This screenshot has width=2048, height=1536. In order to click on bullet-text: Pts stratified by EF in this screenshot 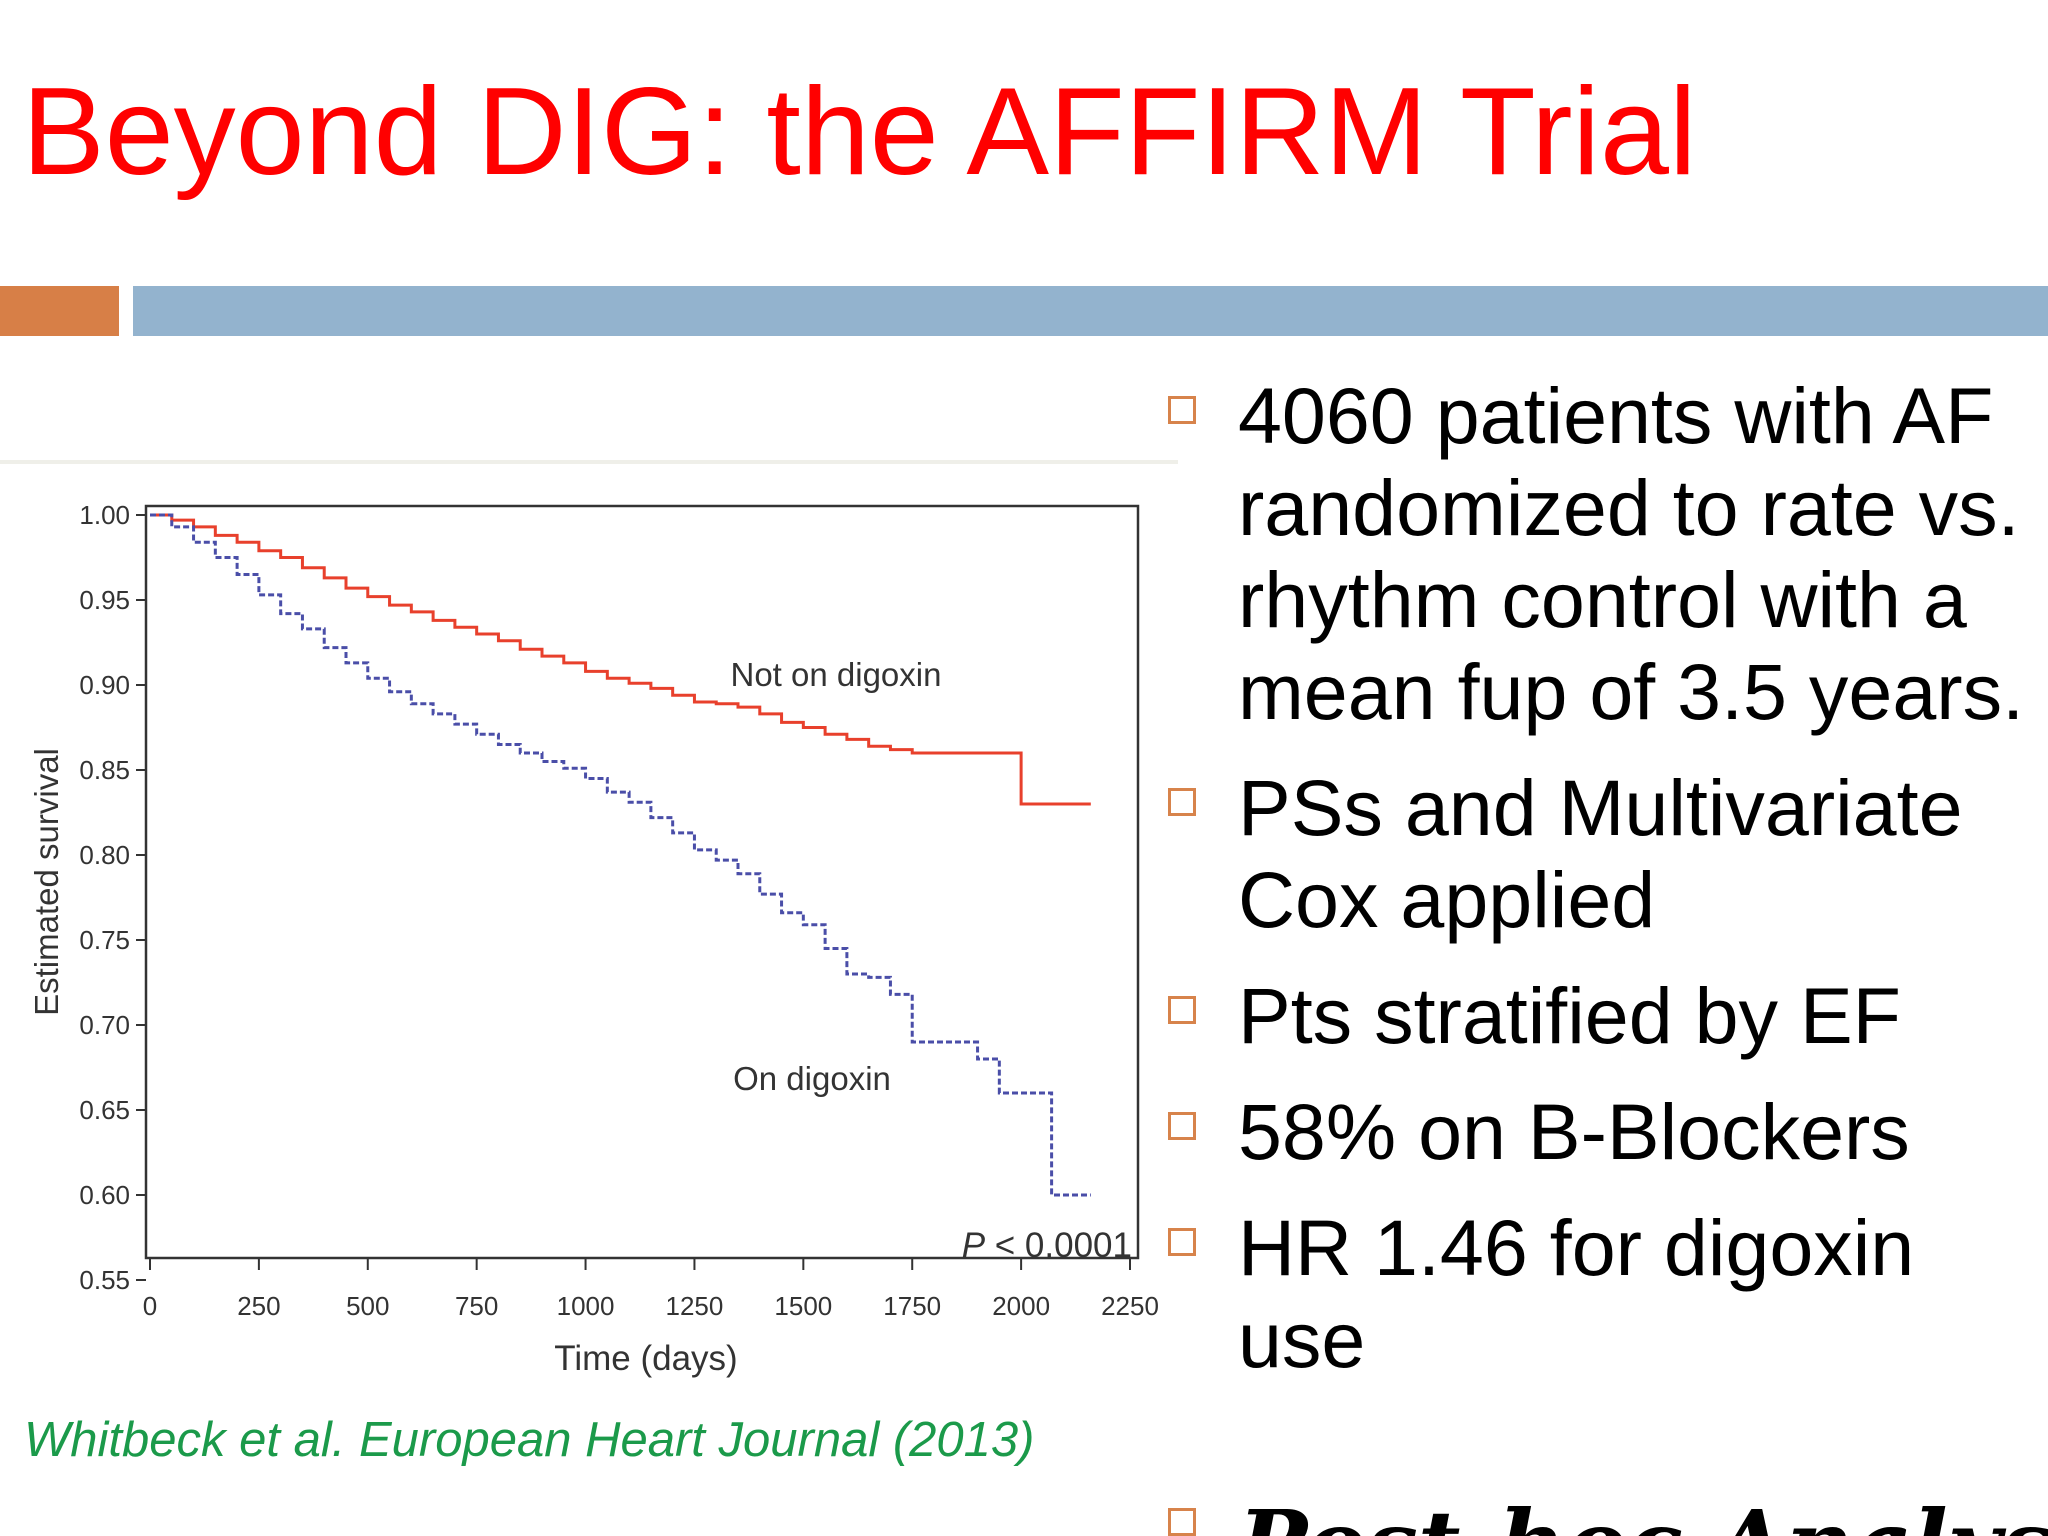, I will do `click(1569, 1015)`.